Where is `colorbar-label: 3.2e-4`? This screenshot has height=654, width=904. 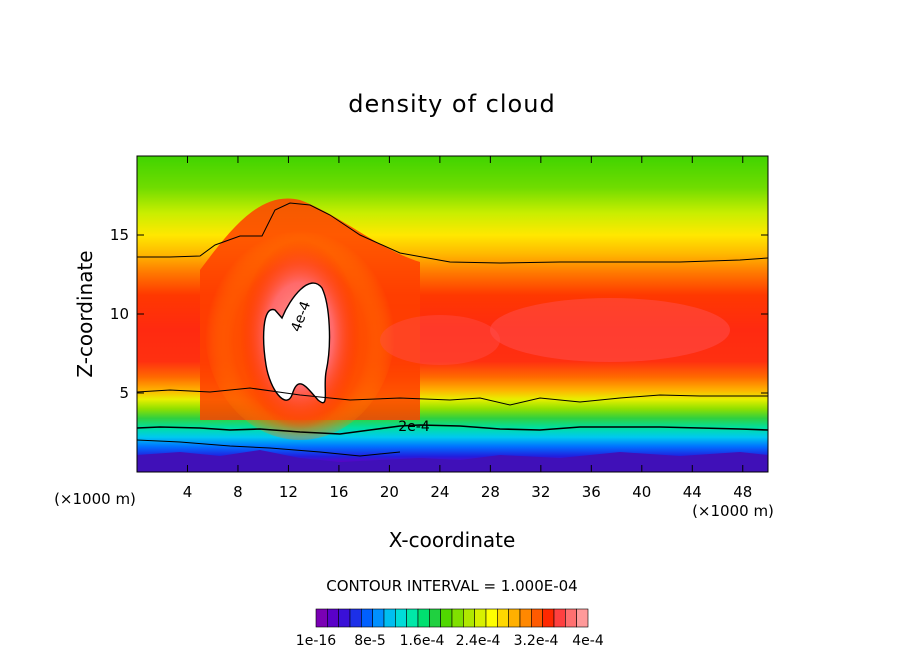
colorbar-label: 3.2e-4 is located at coordinates (536, 641).